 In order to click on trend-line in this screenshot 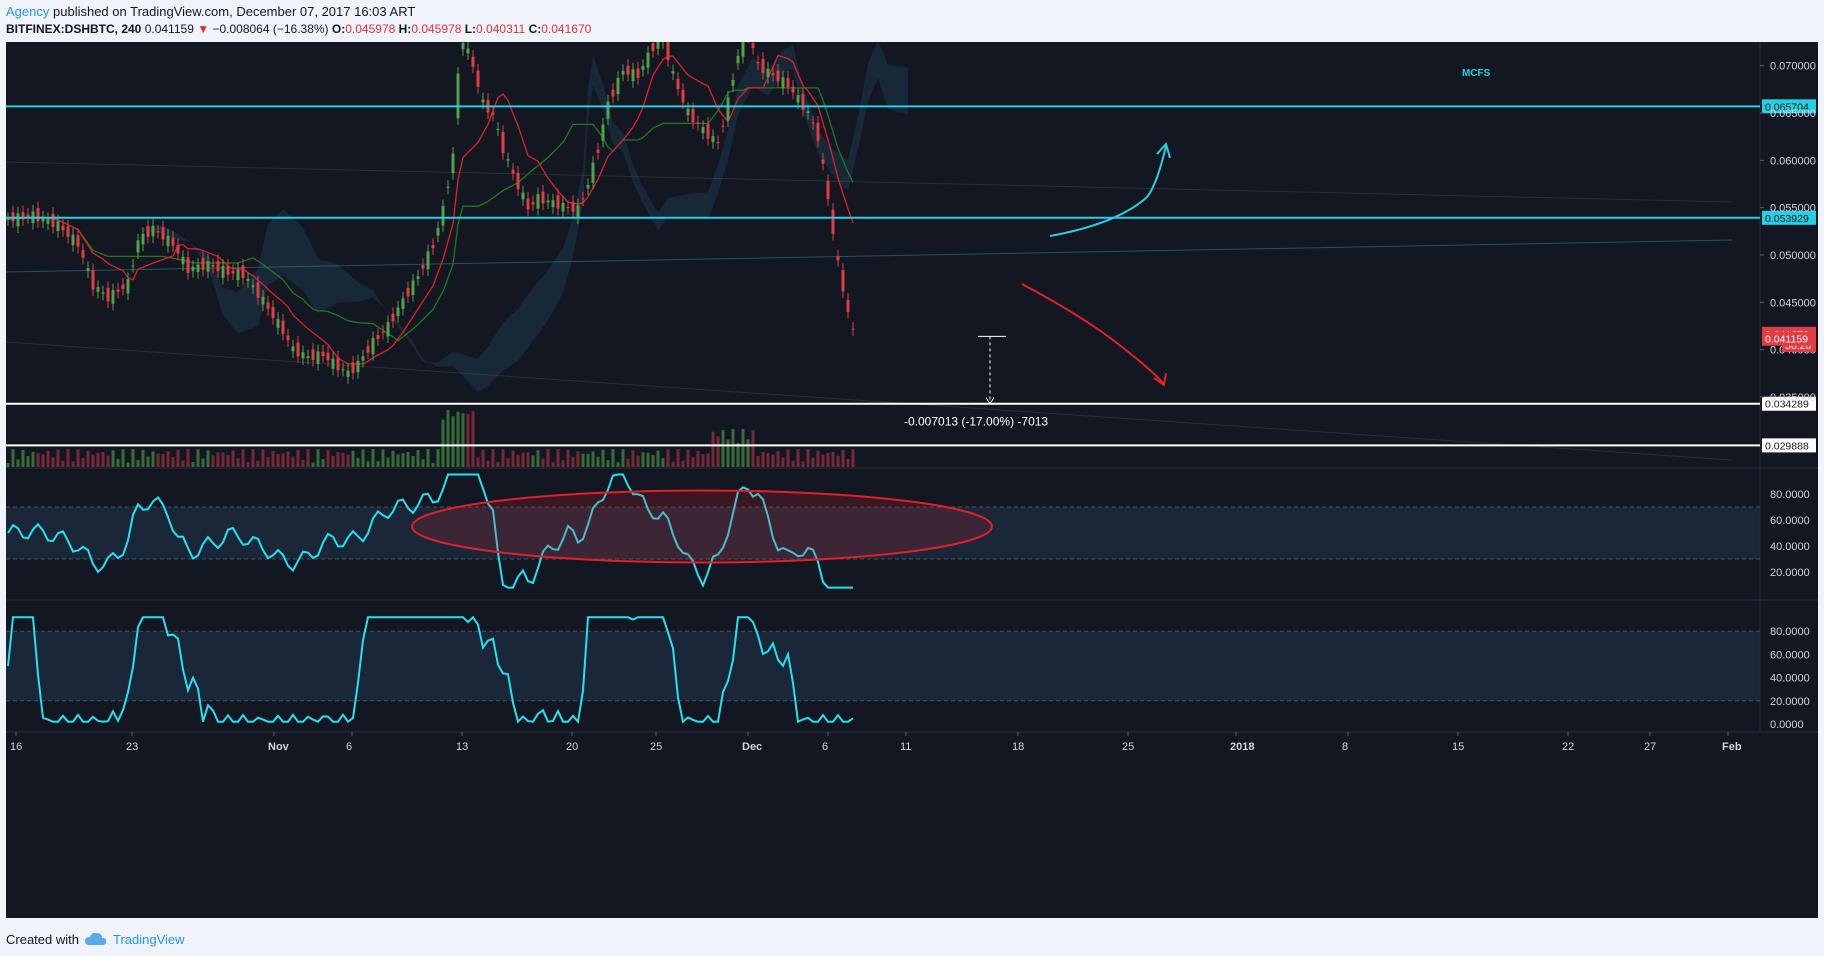, I will do `click(869, 182)`.